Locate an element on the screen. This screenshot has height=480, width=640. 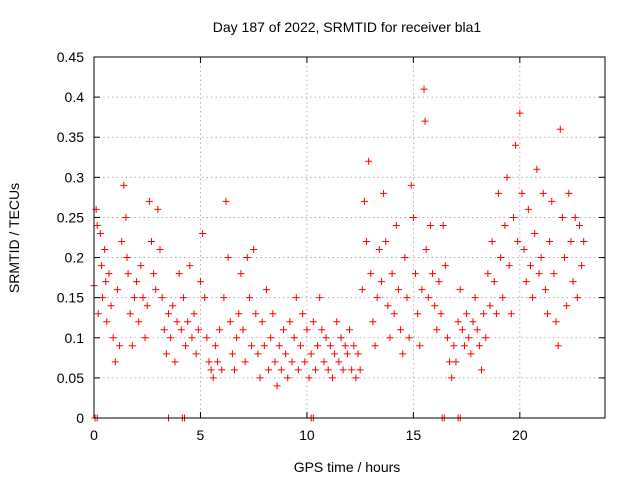
y-tick-label: 0.4 is located at coordinates (75, 97).